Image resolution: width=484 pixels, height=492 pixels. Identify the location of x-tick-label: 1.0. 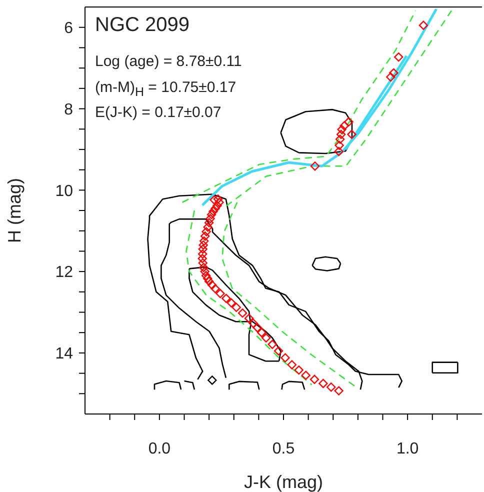
(407, 449).